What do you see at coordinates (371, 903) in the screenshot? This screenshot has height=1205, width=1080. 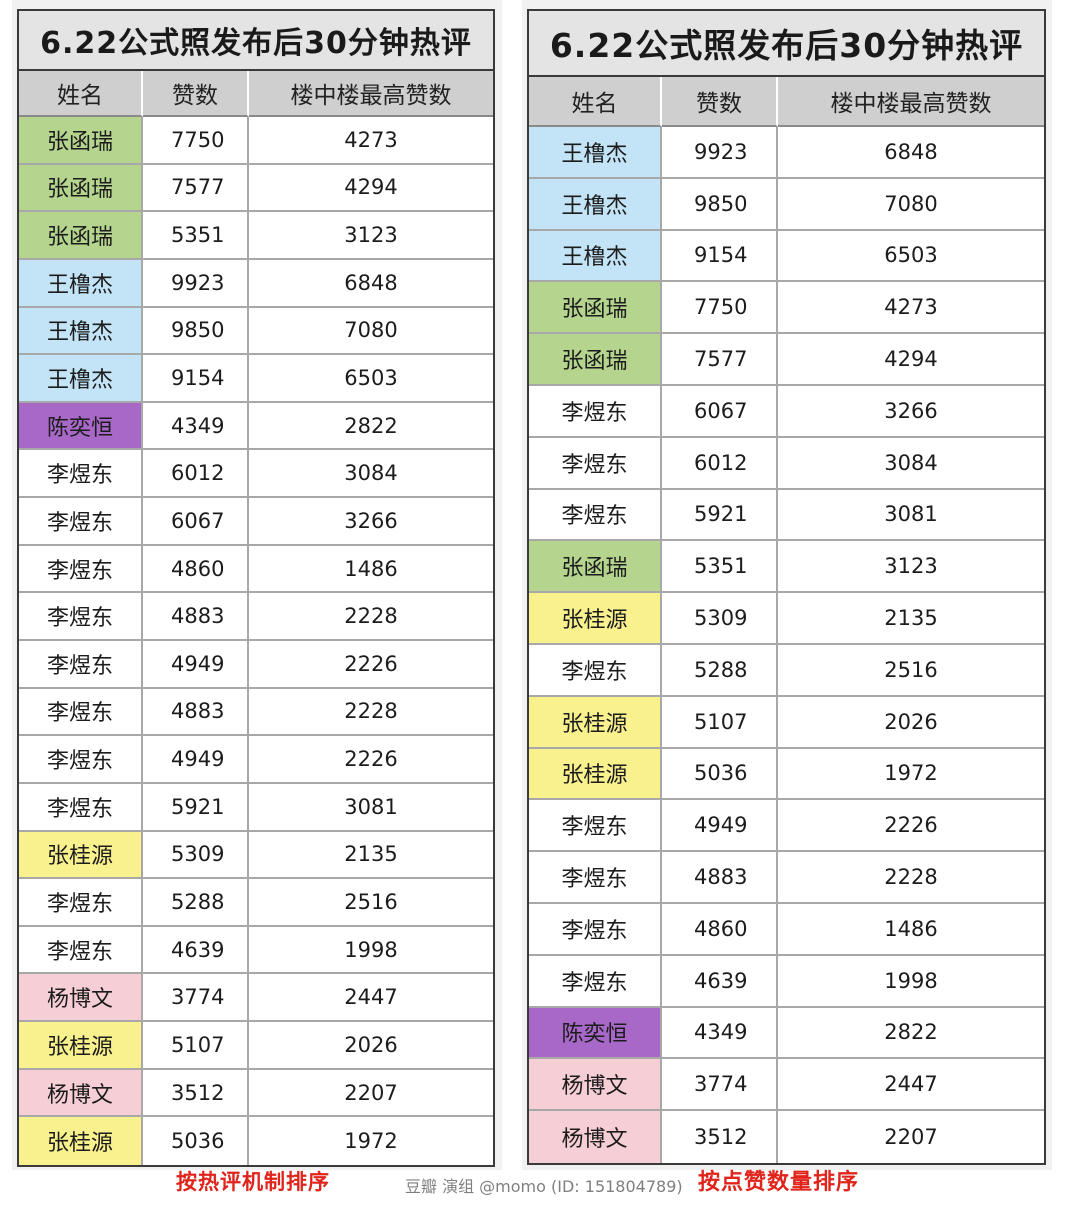 I see `left-top-reply-cell: 2516` at bounding box center [371, 903].